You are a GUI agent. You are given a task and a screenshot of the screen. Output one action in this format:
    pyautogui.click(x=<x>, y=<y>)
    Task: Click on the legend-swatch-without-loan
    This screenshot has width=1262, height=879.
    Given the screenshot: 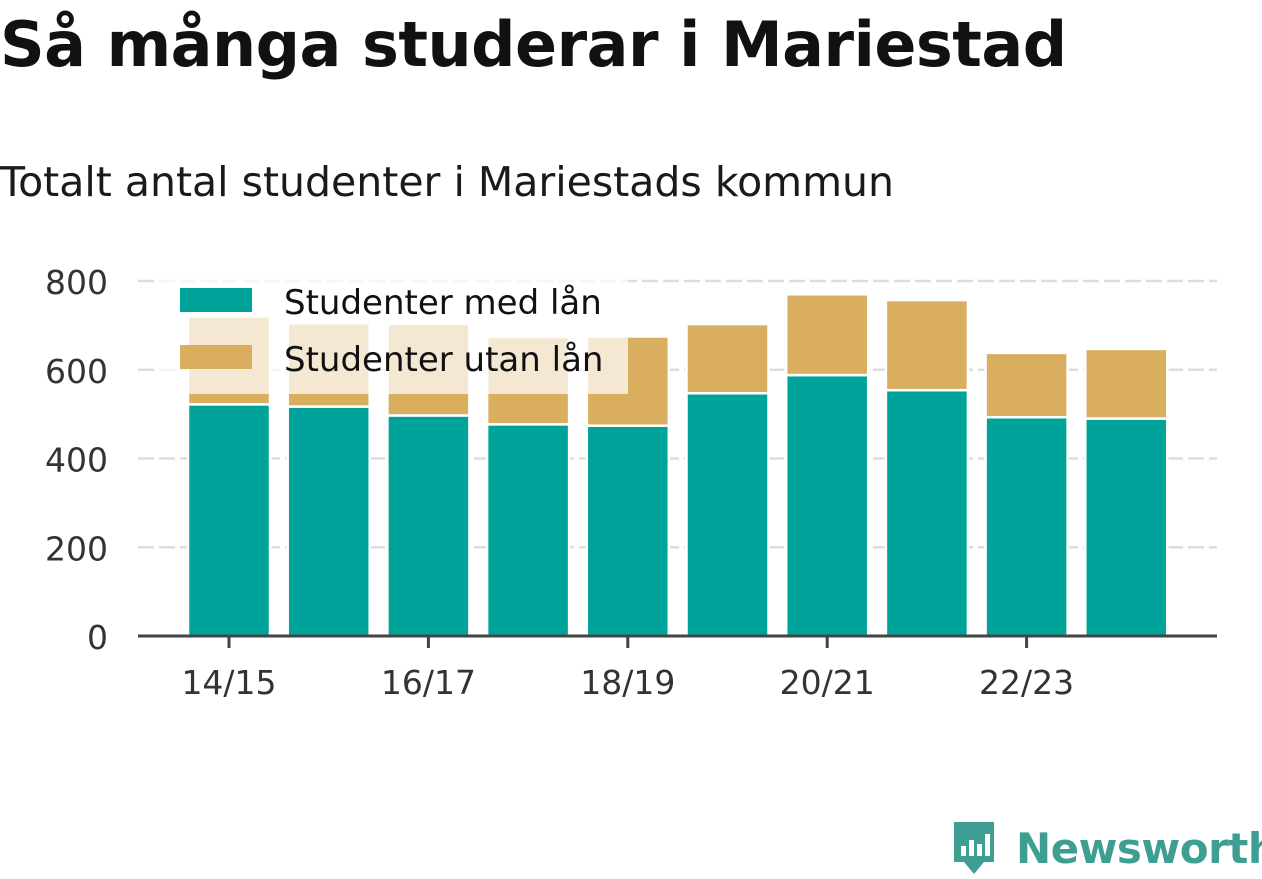 What is the action you would take?
    pyautogui.click(x=216, y=357)
    